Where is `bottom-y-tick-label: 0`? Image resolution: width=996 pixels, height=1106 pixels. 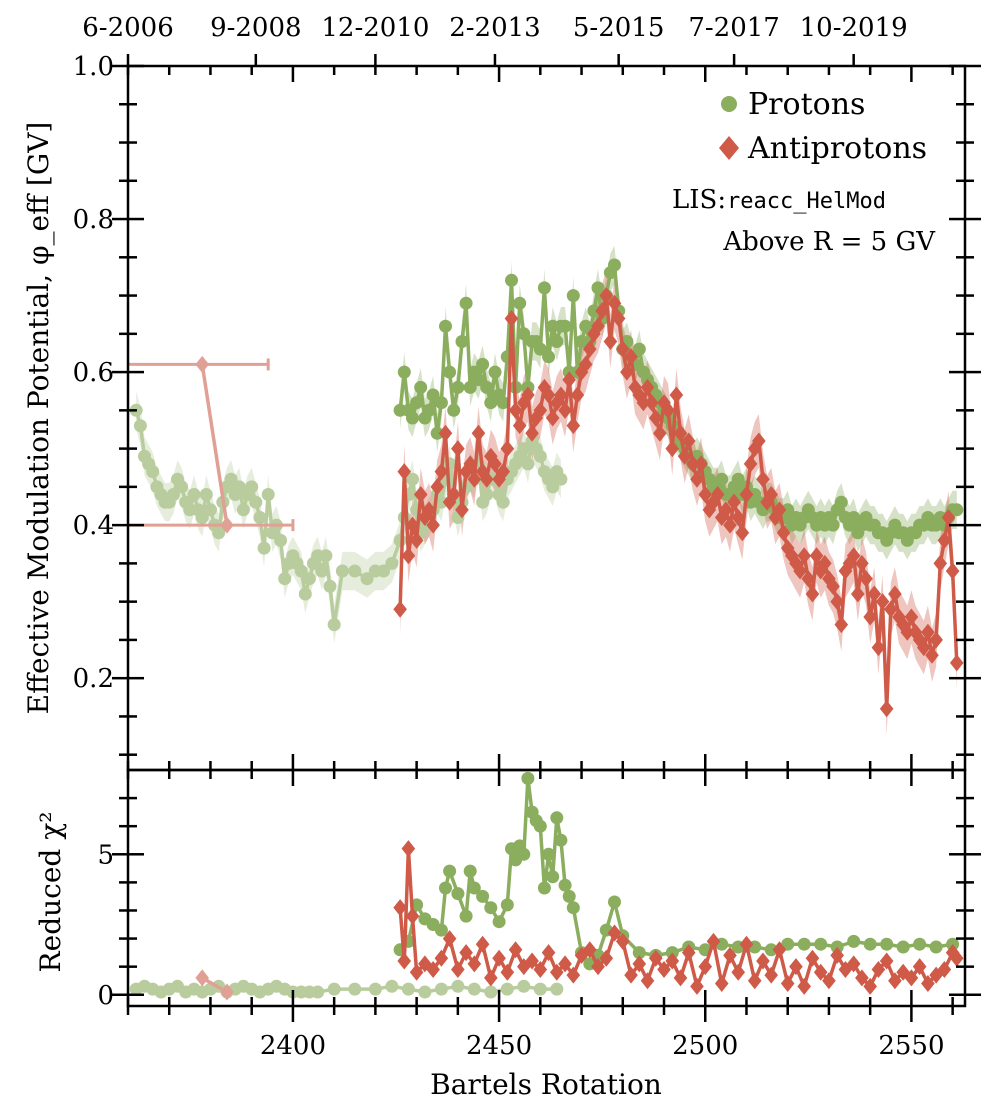
bottom-y-tick-label: 0 is located at coordinates (105, 996).